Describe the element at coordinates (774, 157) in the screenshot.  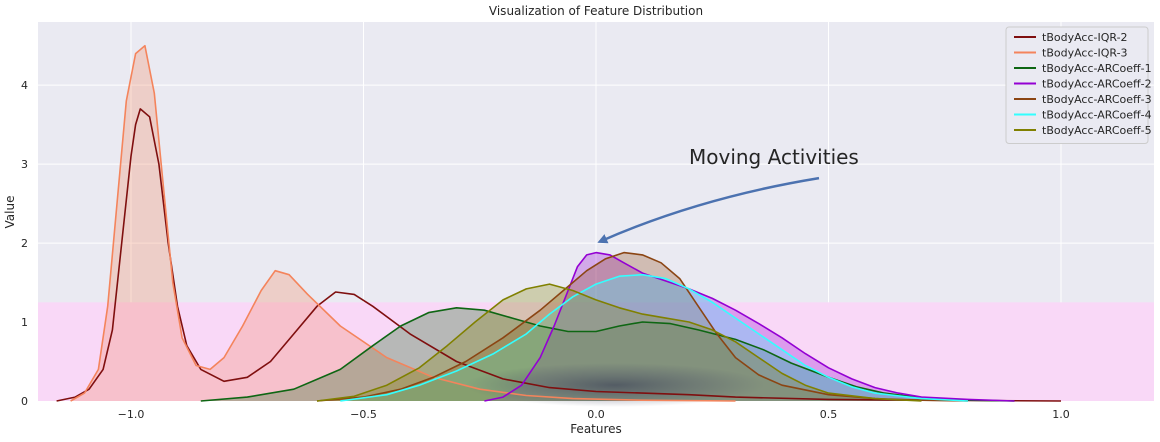
I see `annotation-text: Moving Activities` at that location.